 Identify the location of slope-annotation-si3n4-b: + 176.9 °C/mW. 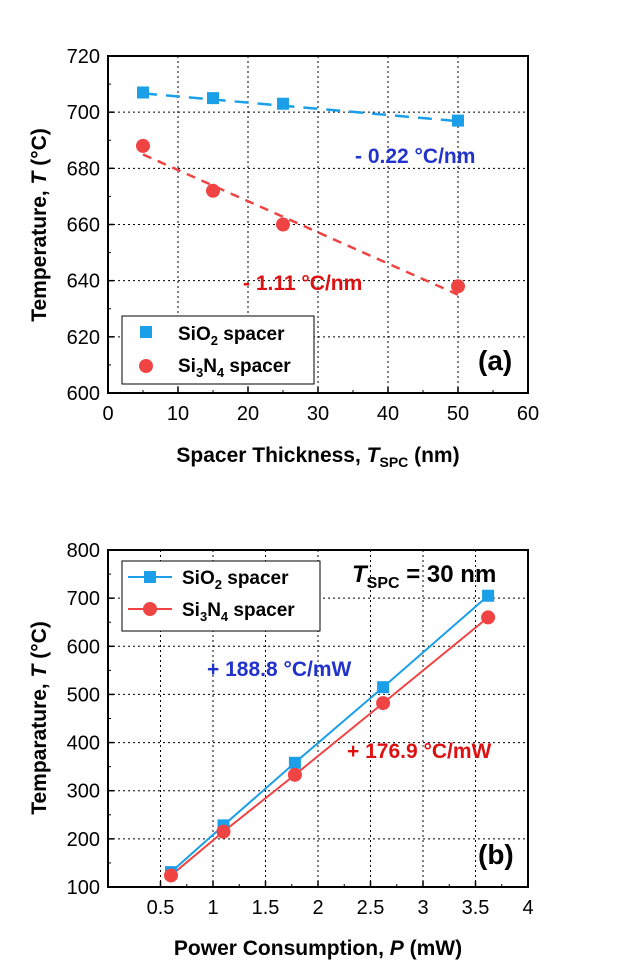
(419, 751).